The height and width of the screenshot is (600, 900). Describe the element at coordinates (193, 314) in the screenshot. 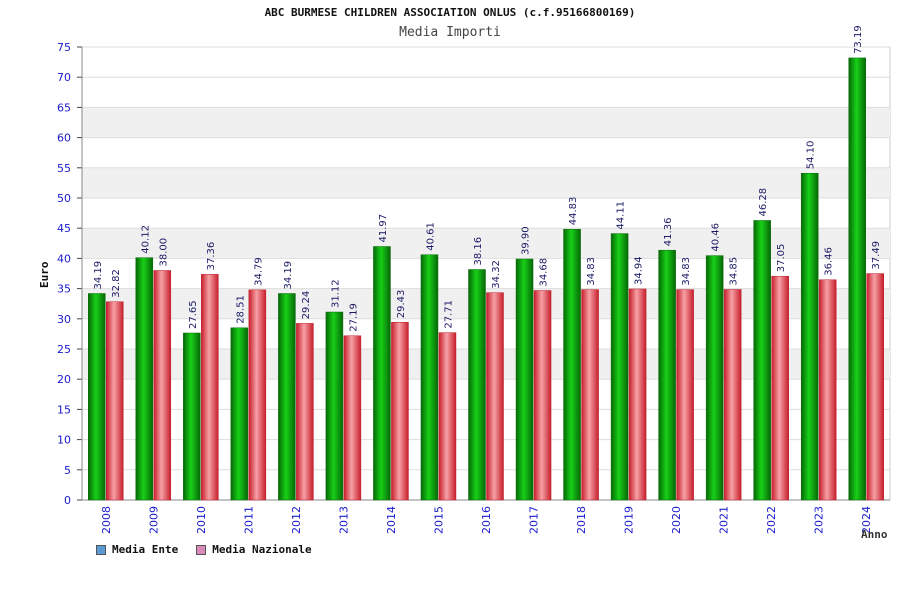

I see `value-label: 27.65` at that location.